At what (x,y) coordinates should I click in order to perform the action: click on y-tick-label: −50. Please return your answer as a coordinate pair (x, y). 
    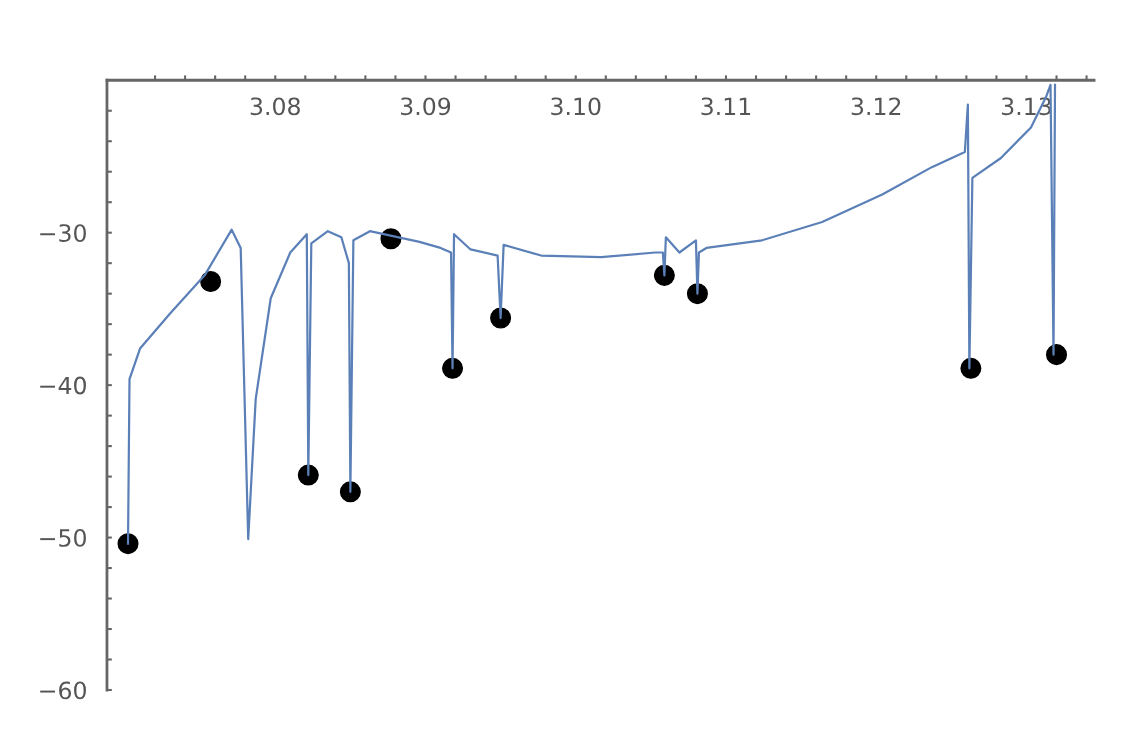
    Looking at the image, I should click on (63, 538).